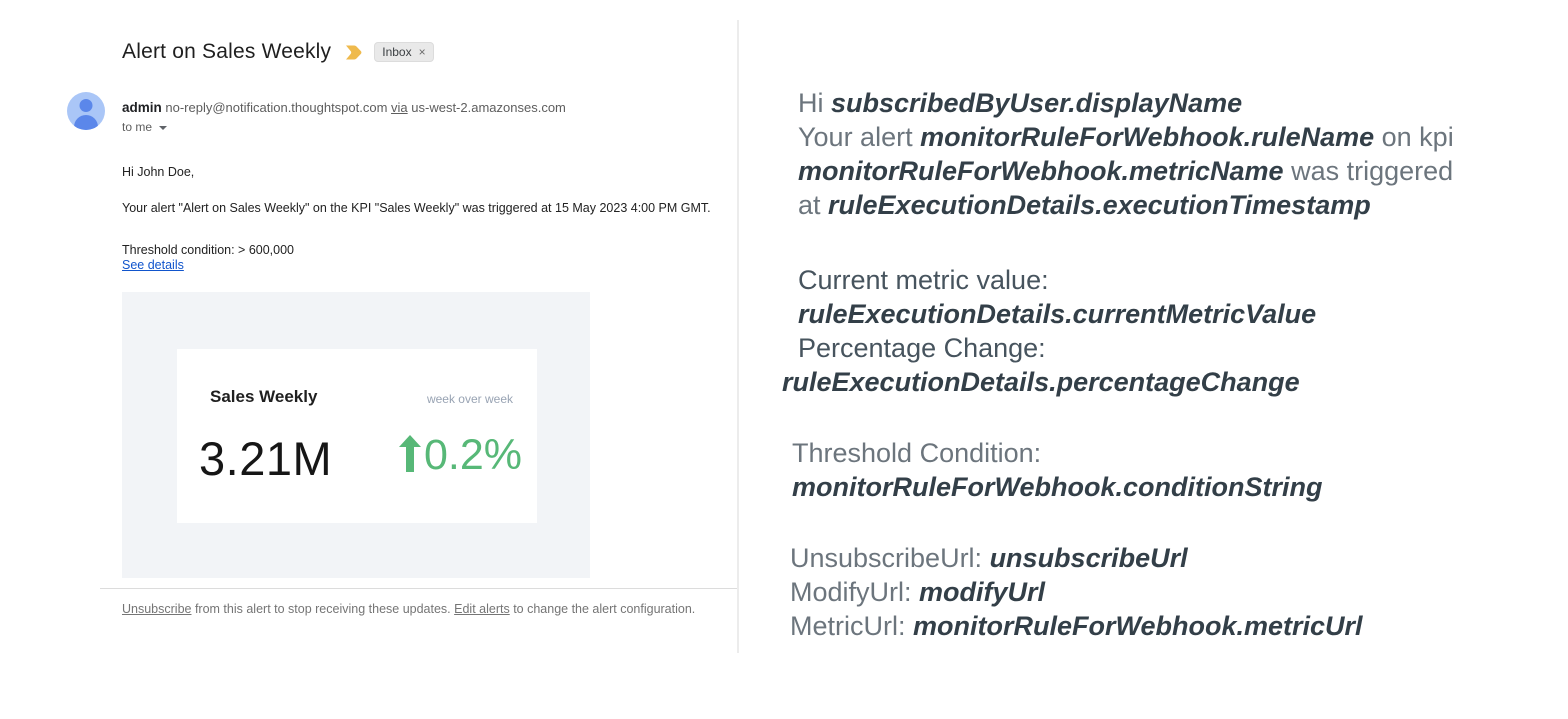 The width and height of the screenshot is (1568, 719). What do you see at coordinates (86, 122) in the screenshot?
I see `avatar-person-body` at bounding box center [86, 122].